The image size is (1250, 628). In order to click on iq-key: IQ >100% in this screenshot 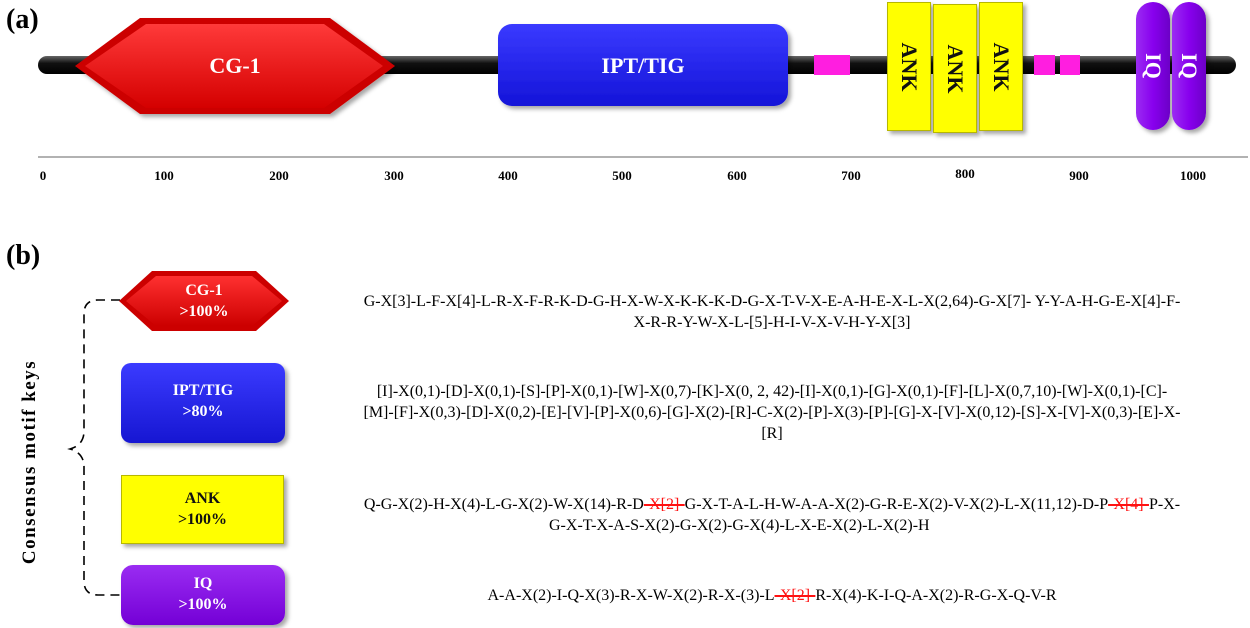, I will do `click(203, 595)`.